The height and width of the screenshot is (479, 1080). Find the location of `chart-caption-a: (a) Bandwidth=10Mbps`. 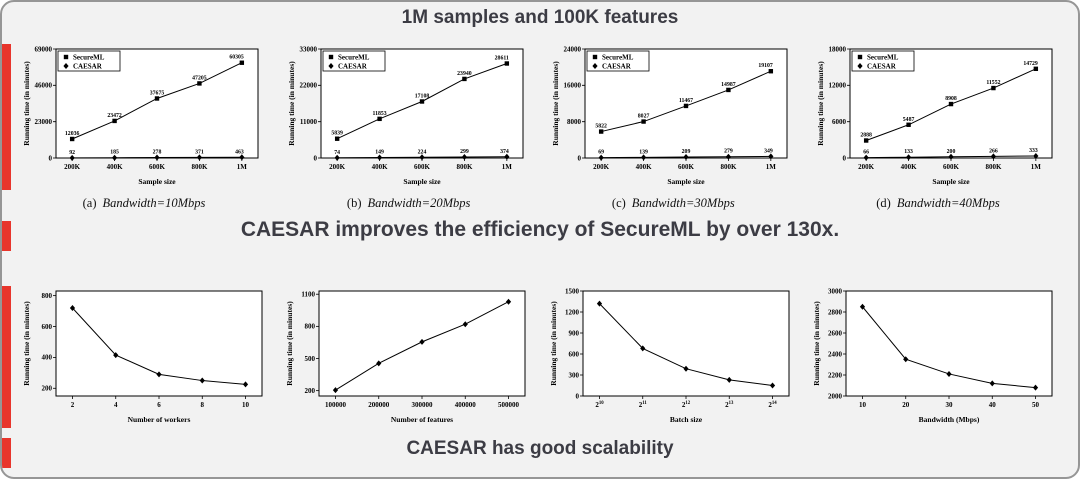

chart-caption-a: (a) Bandwidth=10Mbps is located at coordinates (144, 203).